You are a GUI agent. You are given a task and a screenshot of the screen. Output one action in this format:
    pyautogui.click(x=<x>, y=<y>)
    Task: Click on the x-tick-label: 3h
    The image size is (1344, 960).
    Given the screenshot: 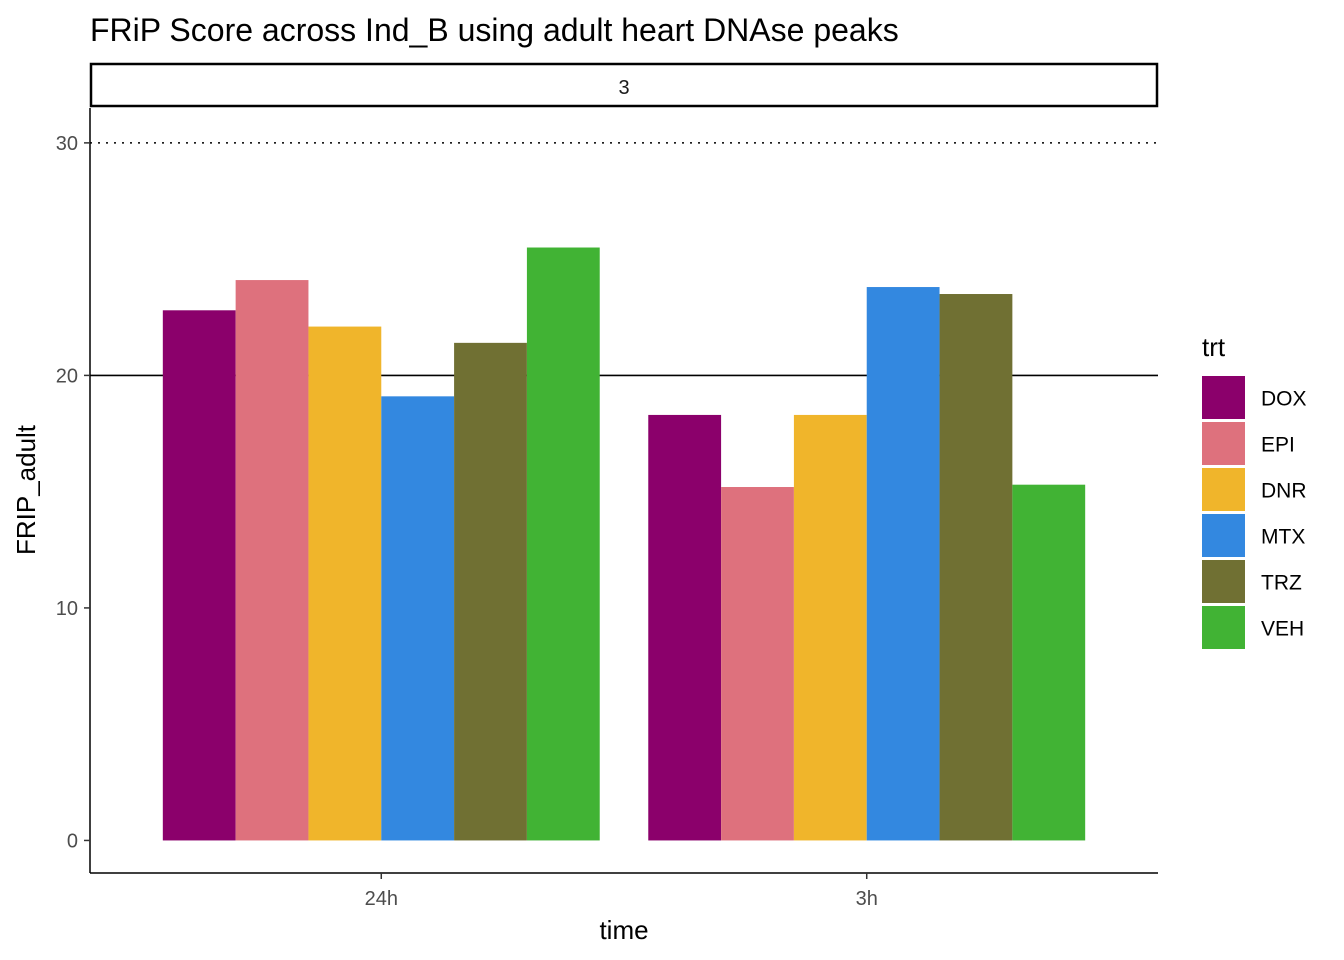 What is the action you would take?
    pyautogui.click(x=867, y=899)
    